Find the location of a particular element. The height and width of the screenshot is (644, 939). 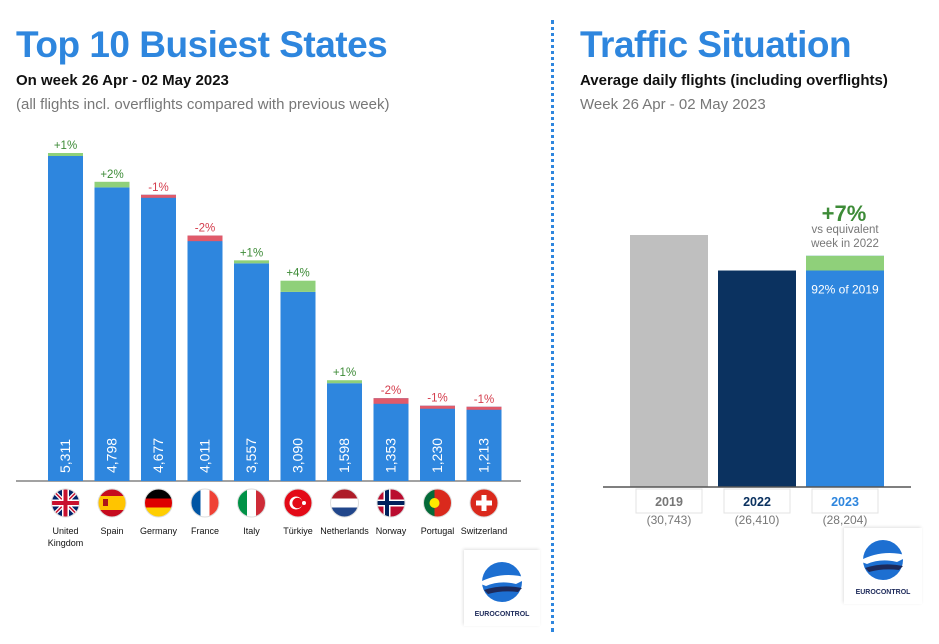

flag-united-kingdom-icon is located at coordinates (65, 503).